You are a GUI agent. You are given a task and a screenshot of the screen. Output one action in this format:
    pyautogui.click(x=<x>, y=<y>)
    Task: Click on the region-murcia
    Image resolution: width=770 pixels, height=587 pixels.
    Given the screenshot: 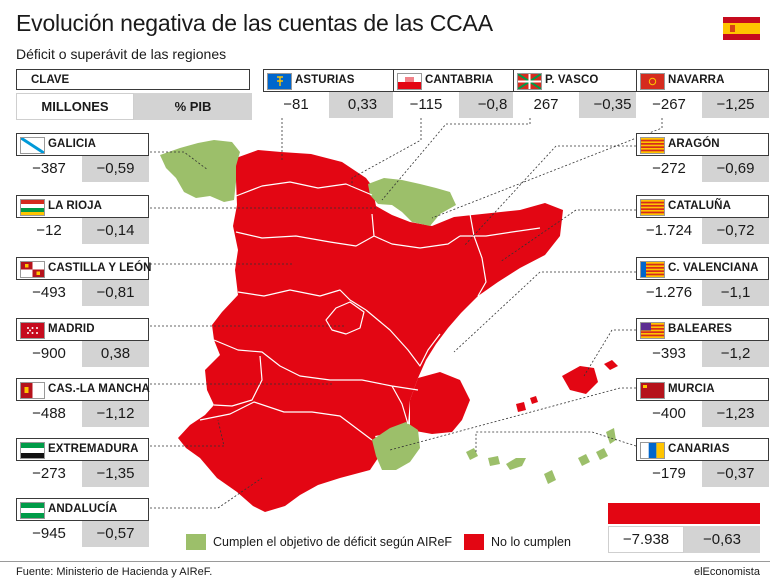 What is the action you would take?
    pyautogui.click(x=396, y=446)
    